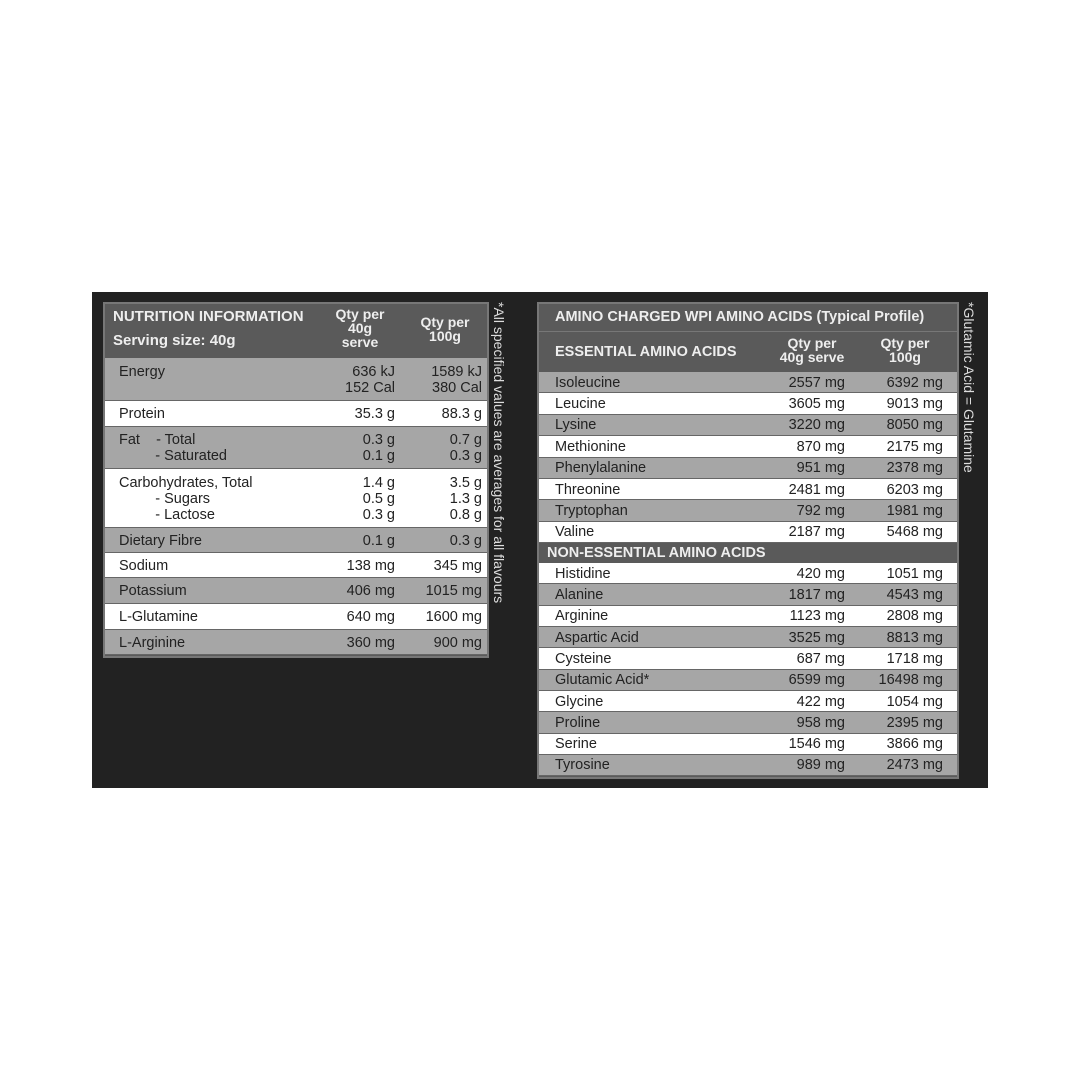 The height and width of the screenshot is (1080, 1080). I want to click on table-row: Protein 35.3 g 88.3 g, so click(296, 414).